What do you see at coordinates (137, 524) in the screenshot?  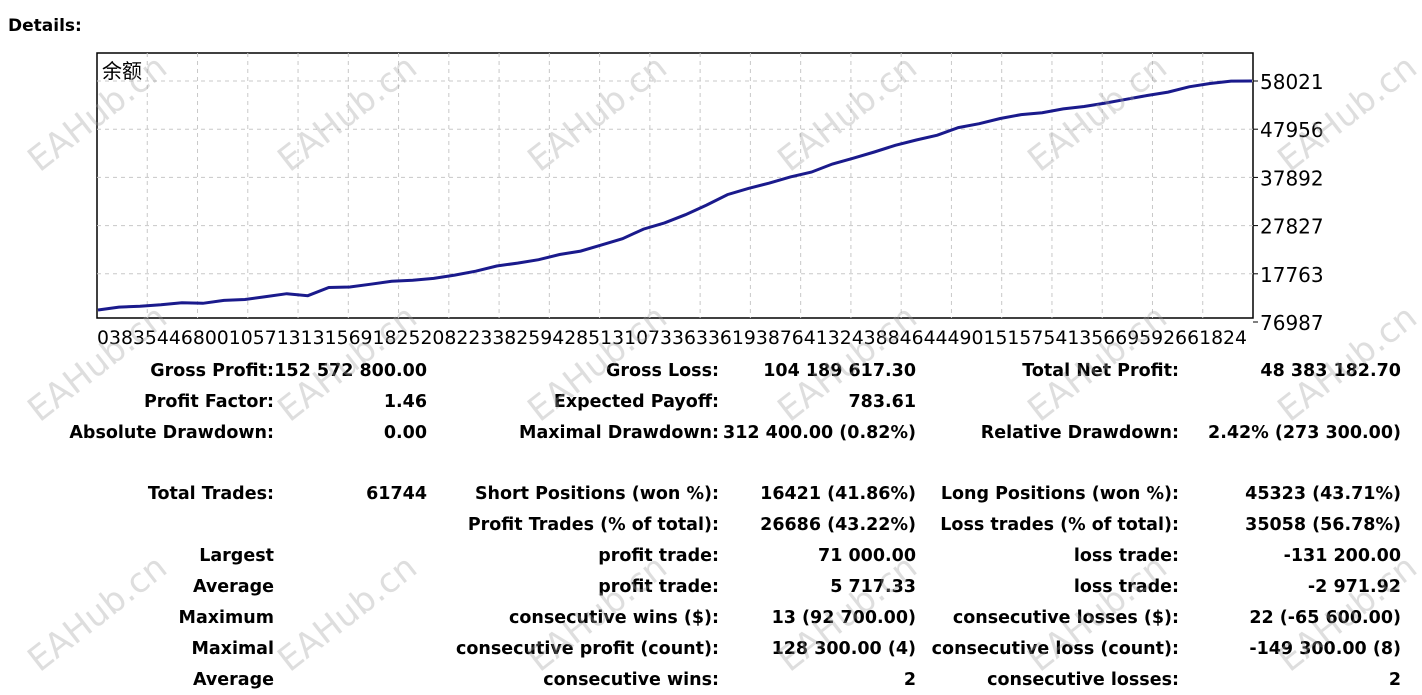 I see `stats-cell-c1` at bounding box center [137, 524].